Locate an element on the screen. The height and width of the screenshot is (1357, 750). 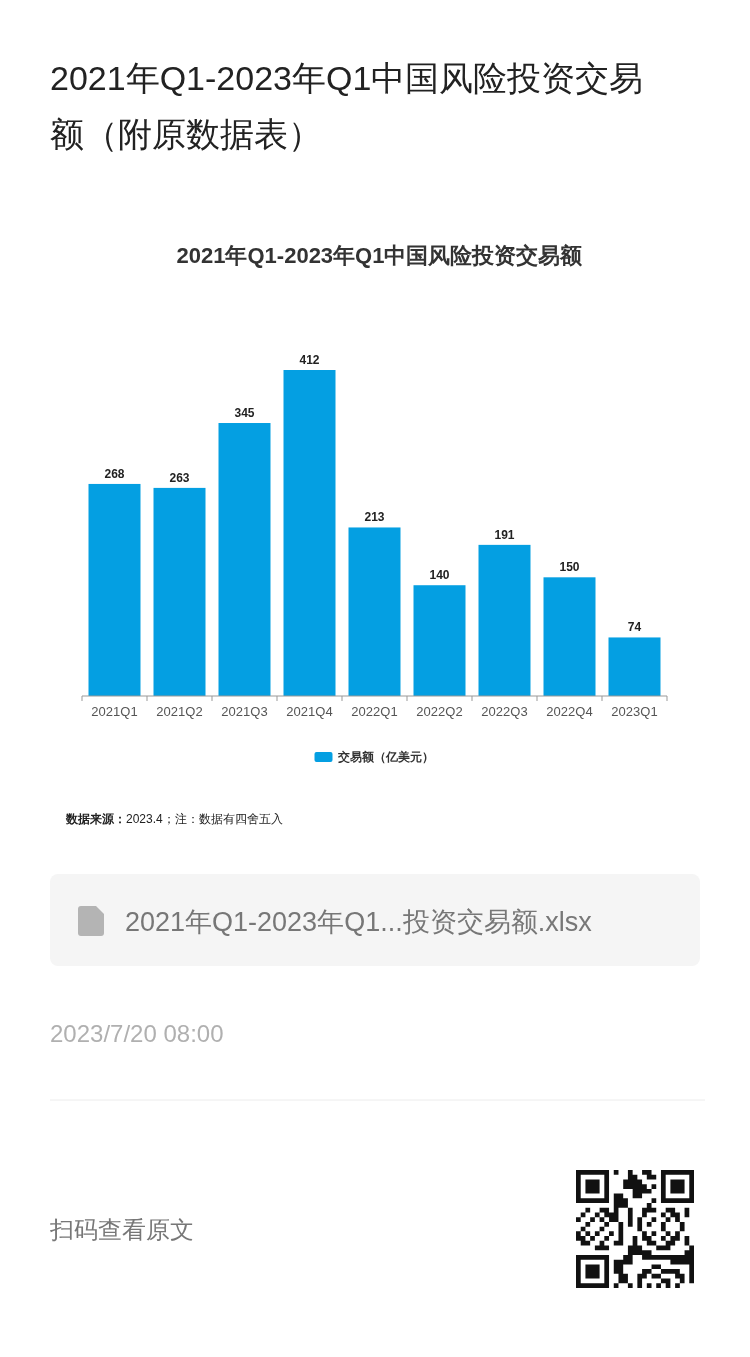
x-tick-label: 2021Q1 is located at coordinates (114, 711).